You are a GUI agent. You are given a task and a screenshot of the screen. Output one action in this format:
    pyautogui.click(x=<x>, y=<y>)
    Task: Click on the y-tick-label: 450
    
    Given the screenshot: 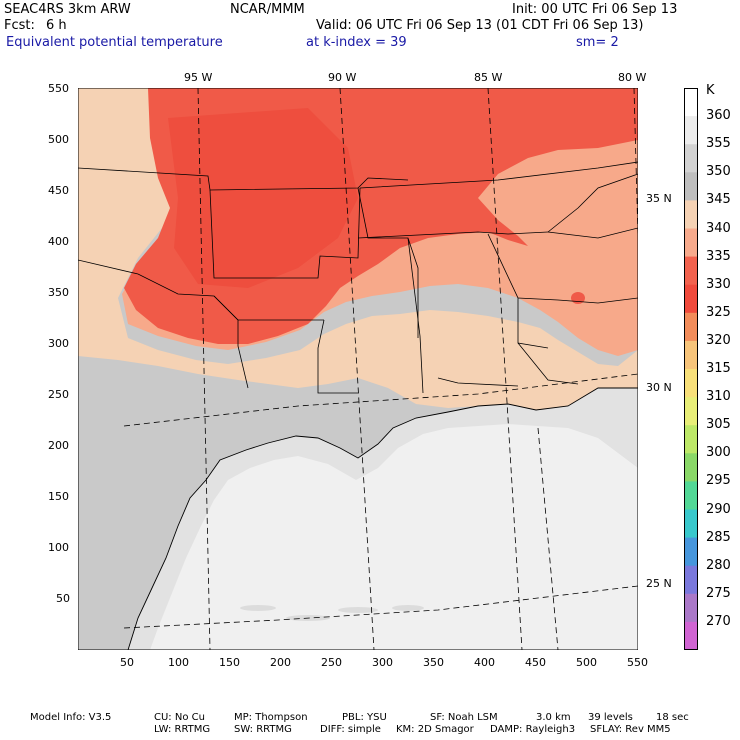 What is the action you would take?
    pyautogui.click(x=58, y=190)
    